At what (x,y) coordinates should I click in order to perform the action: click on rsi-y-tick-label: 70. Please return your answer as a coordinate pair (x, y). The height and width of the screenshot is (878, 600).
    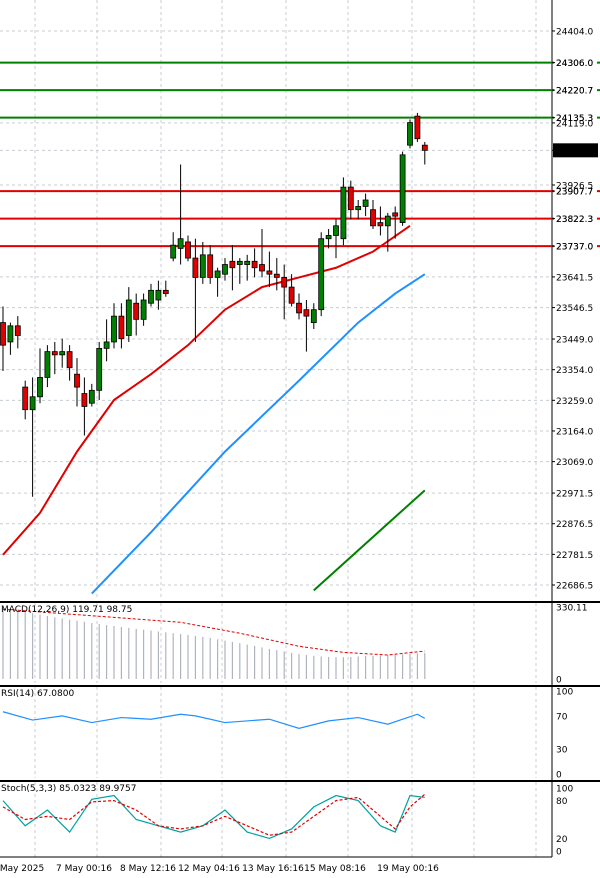
    Looking at the image, I should click on (562, 717).